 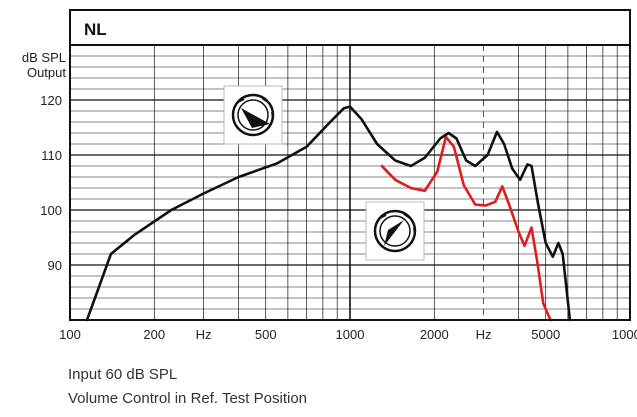 I want to click on x-tick-label: 10000, so click(x=624, y=334).